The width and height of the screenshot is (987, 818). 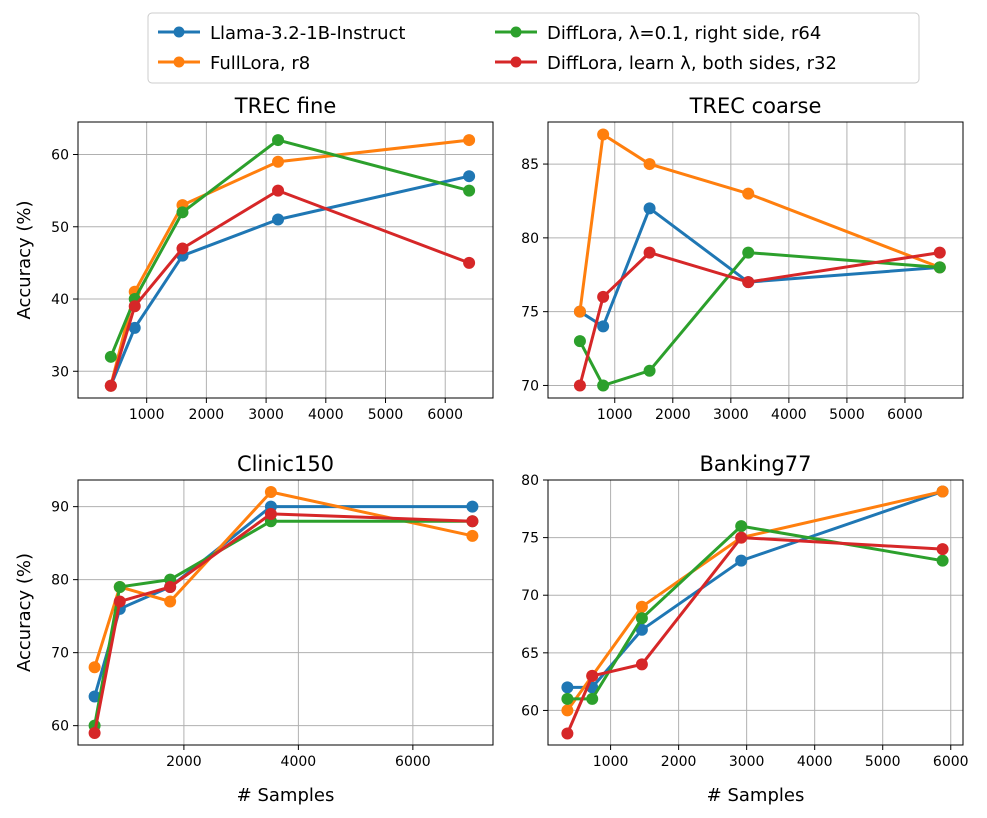 I want to click on trec-coarse-xtick-label: 5000, so click(x=847, y=415).